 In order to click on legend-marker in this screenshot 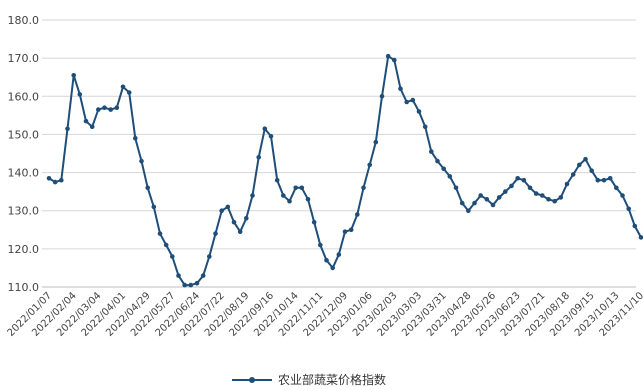, I will do `click(252, 380)`.